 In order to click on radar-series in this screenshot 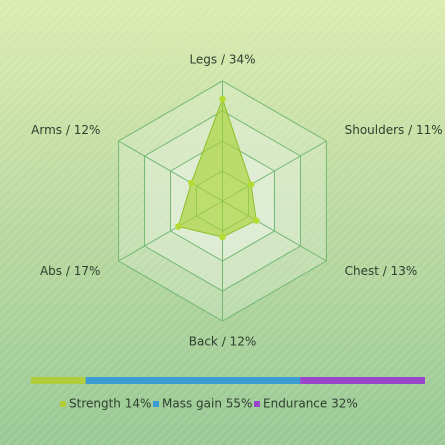, I will do `click(217, 168)`.